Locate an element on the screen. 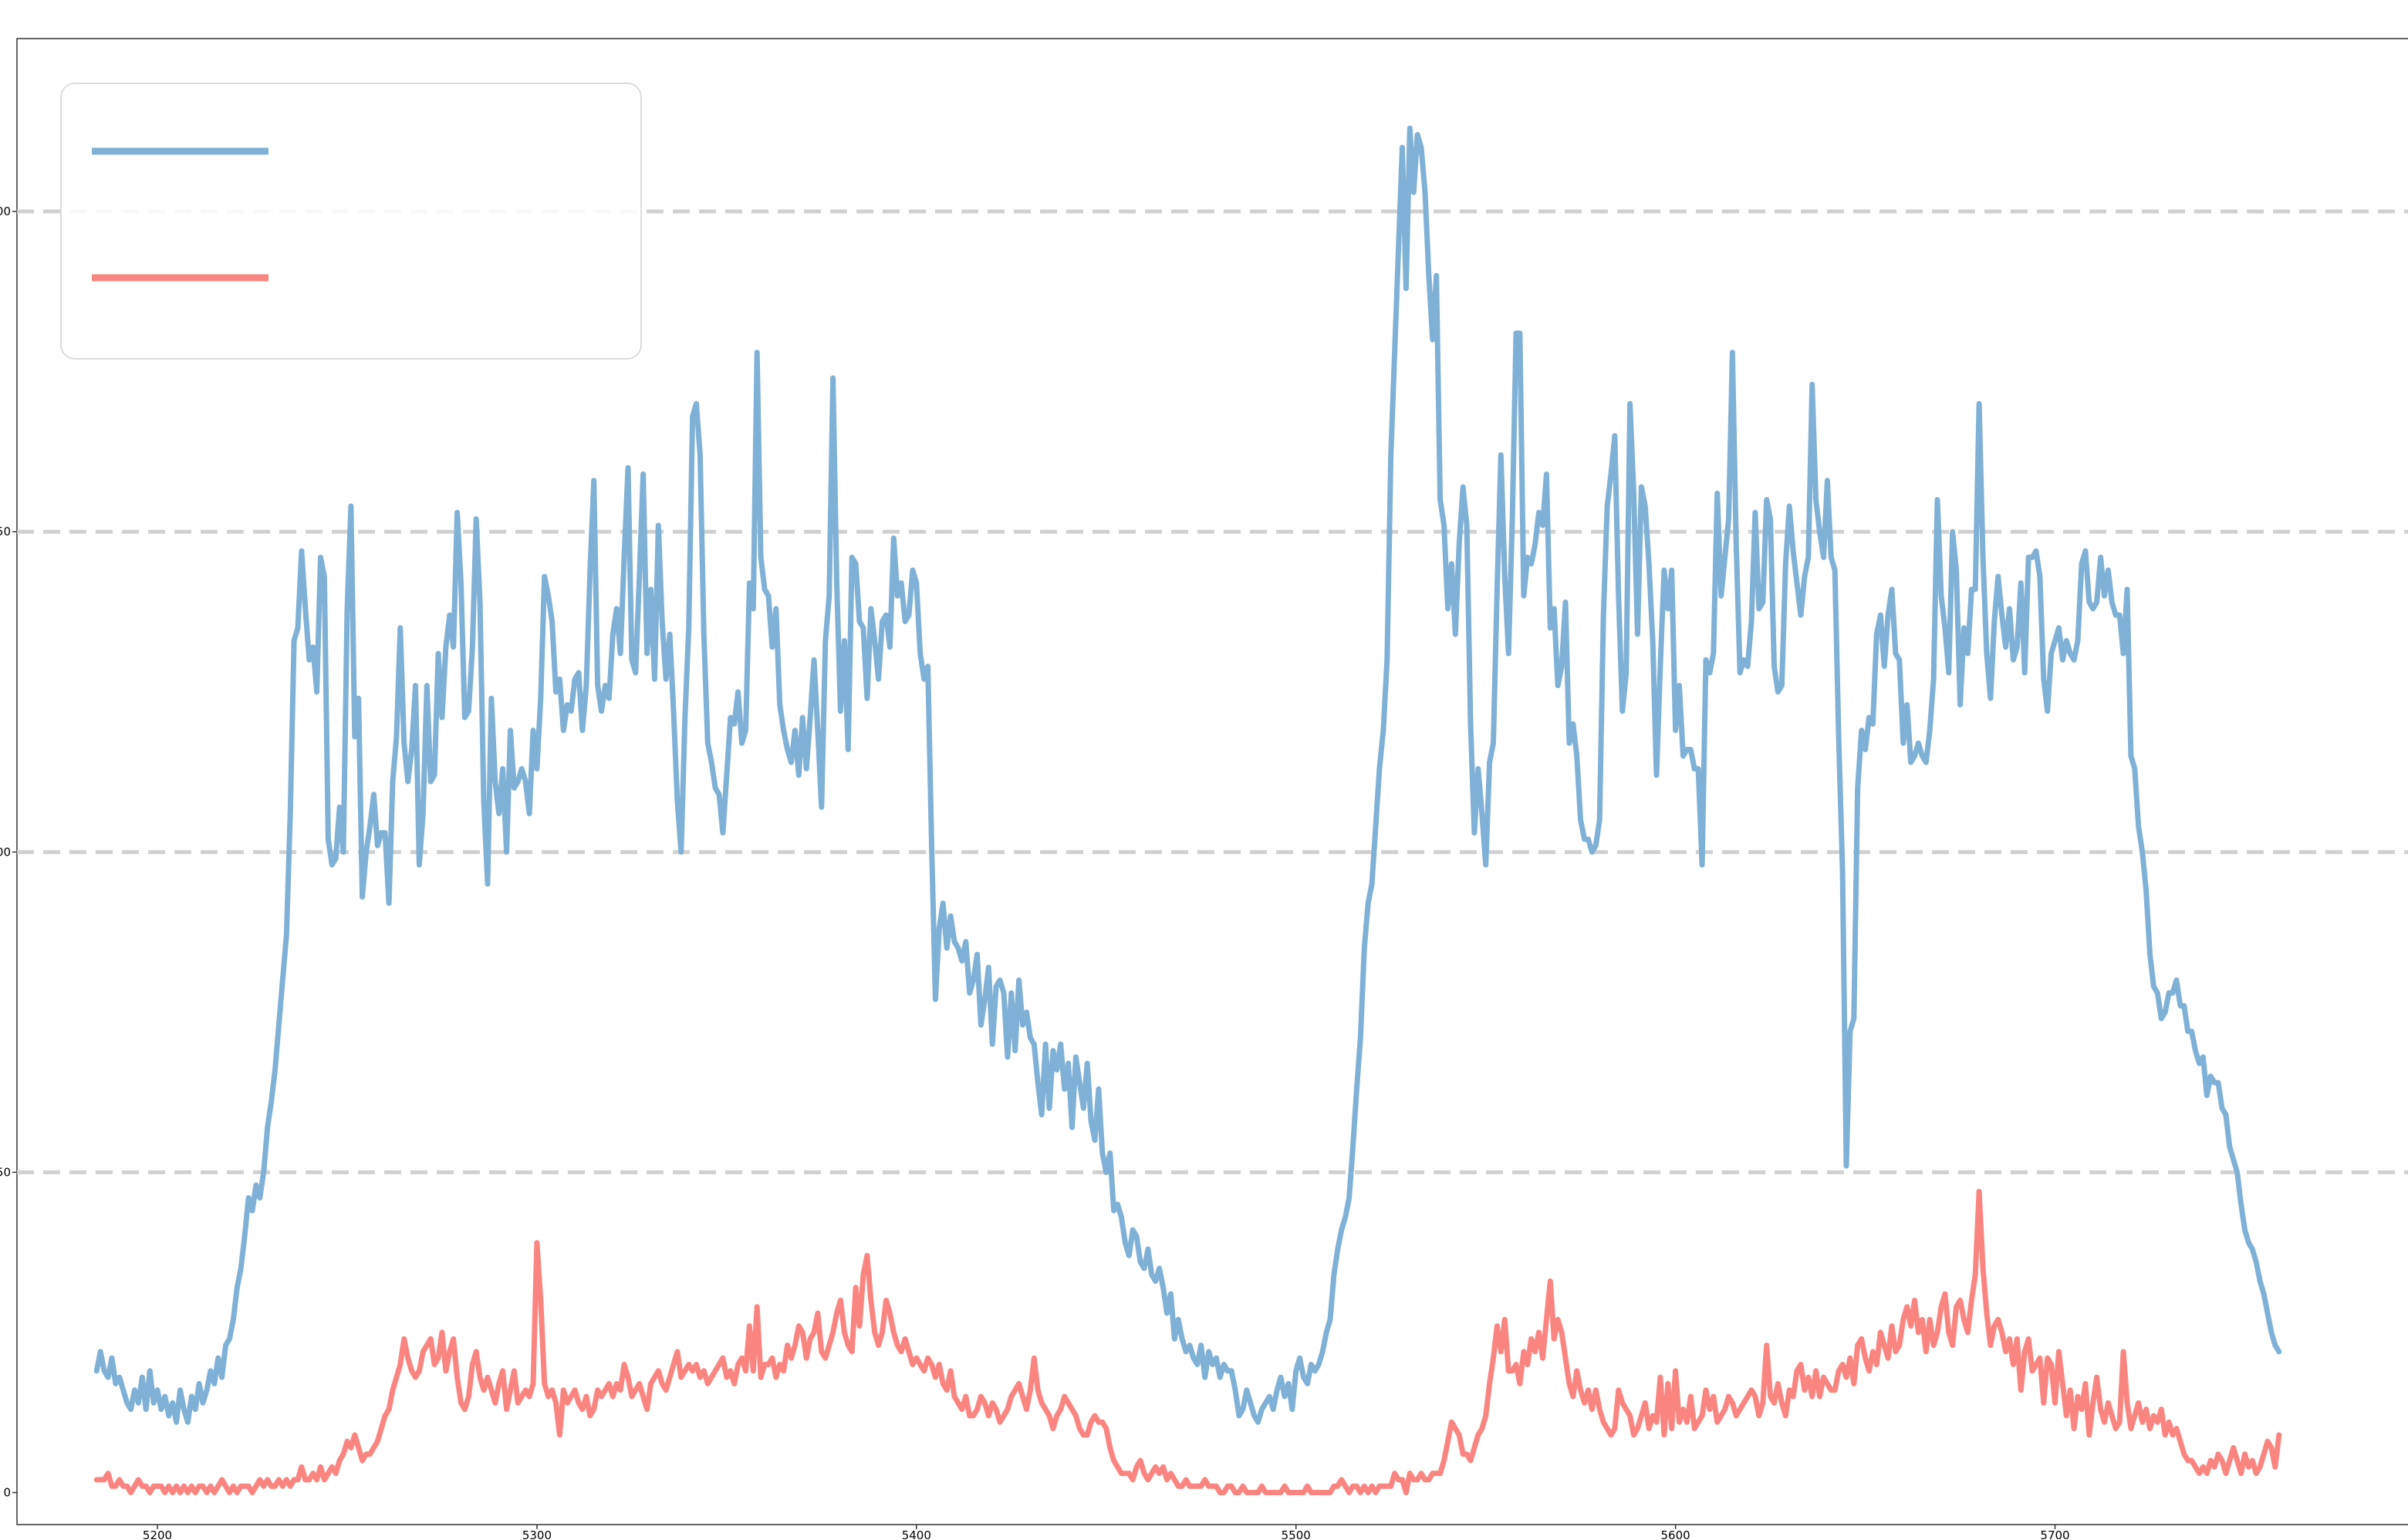 The image size is (2408, 1540). legend-entries is located at coordinates (180, 214).